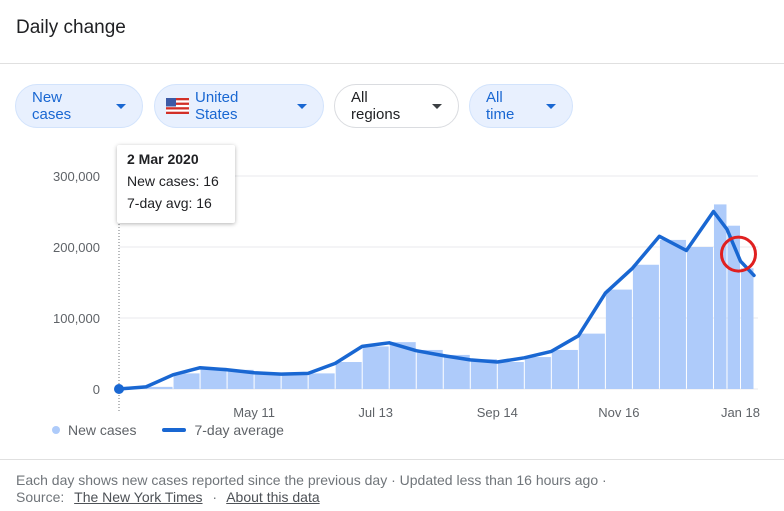 This screenshot has width=784, height=511. What do you see at coordinates (740, 412) in the screenshot?
I see `x-tick-label: Jan 18` at bounding box center [740, 412].